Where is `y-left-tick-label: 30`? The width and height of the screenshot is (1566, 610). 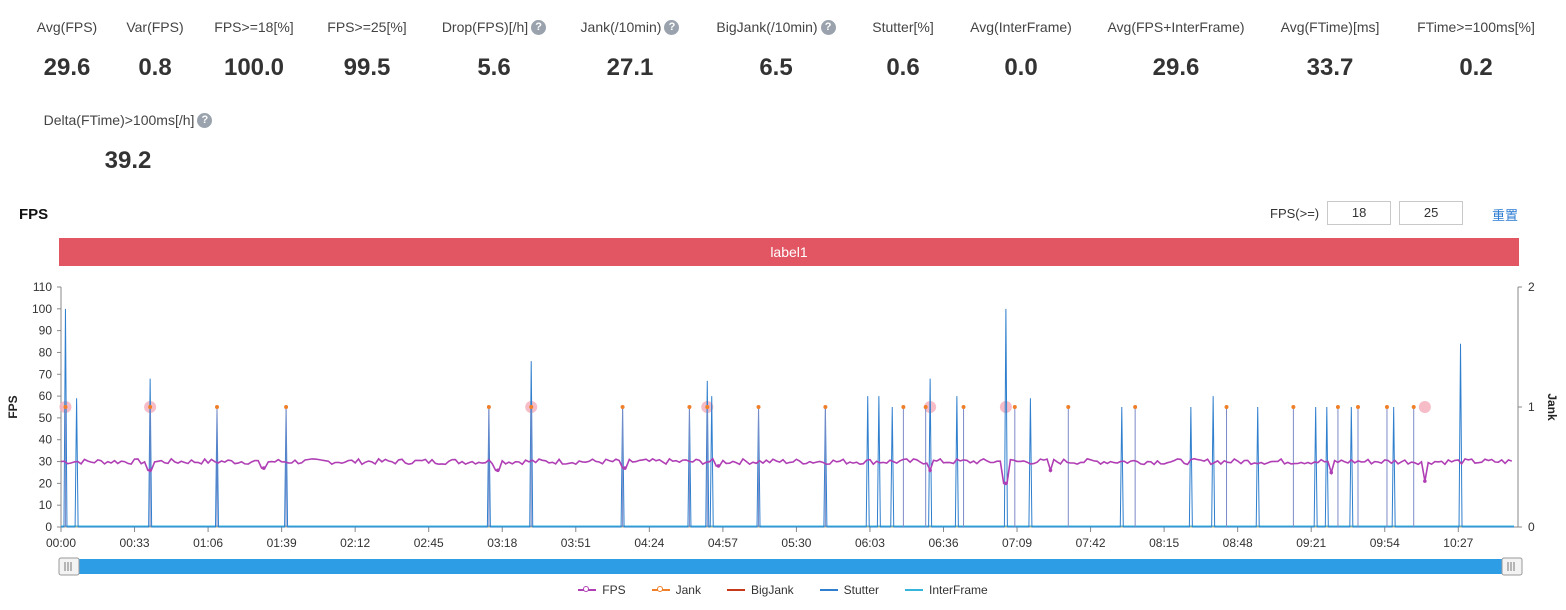
y-left-tick-label: 30 is located at coordinates (46, 462).